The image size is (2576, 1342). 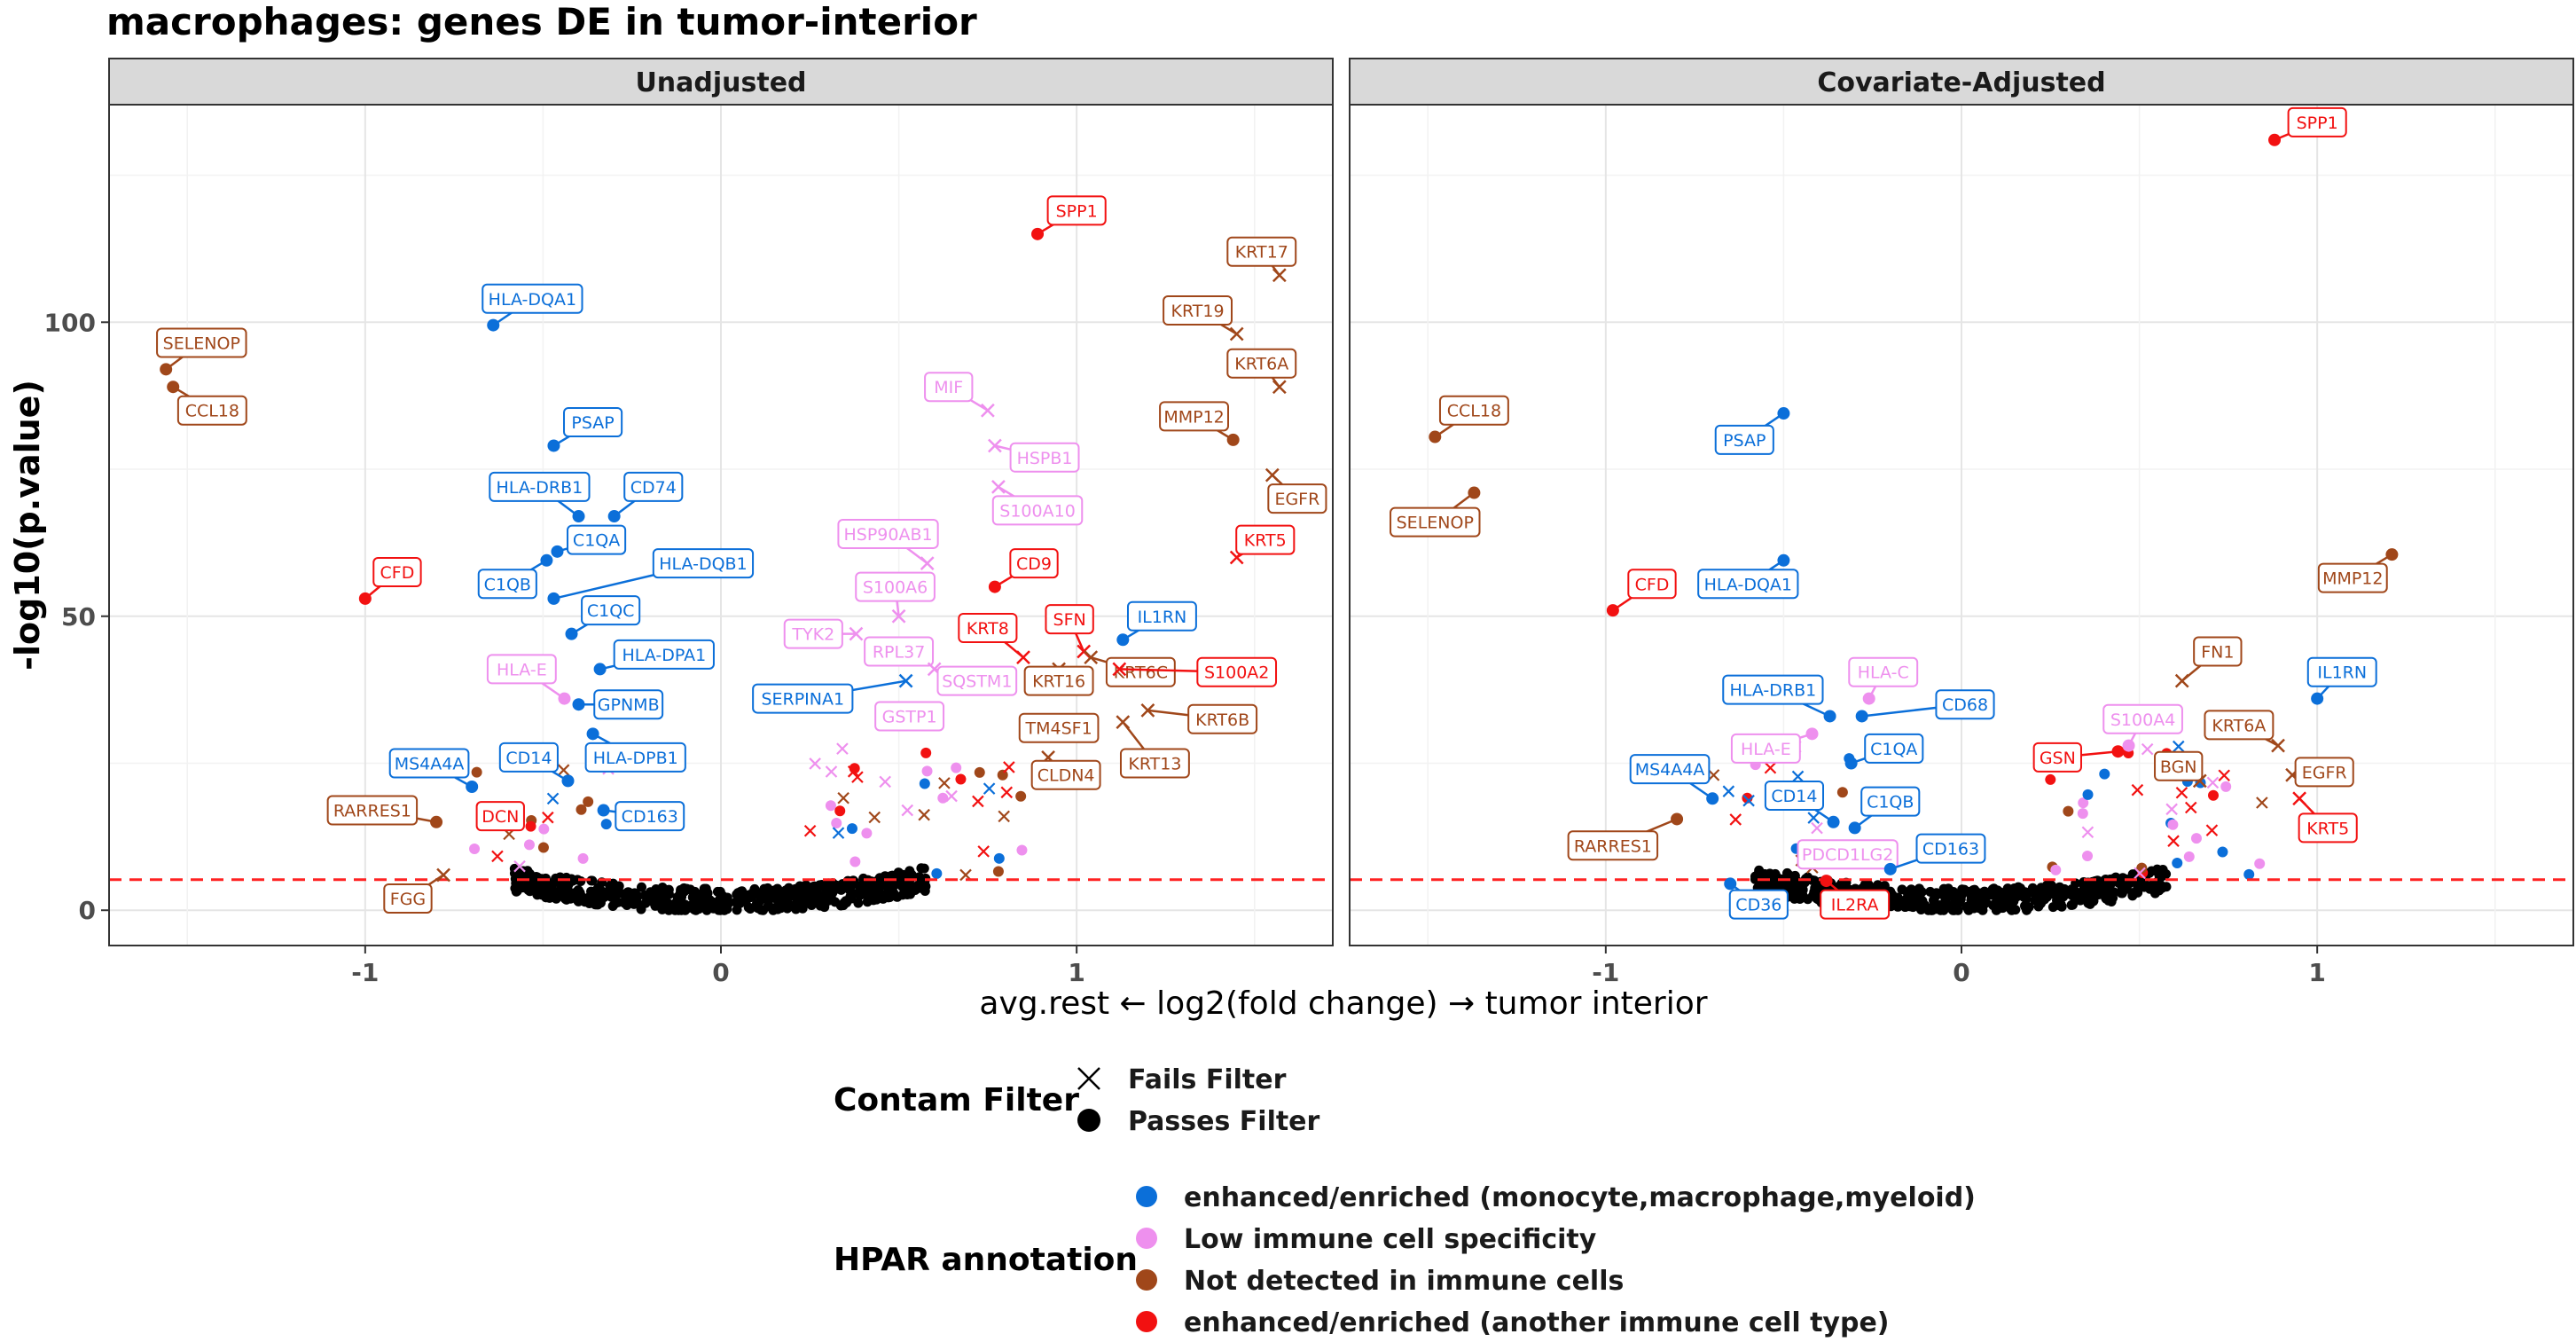 What do you see at coordinates (899, 653) in the screenshot?
I see `gene-label-RPL37: RPL37` at bounding box center [899, 653].